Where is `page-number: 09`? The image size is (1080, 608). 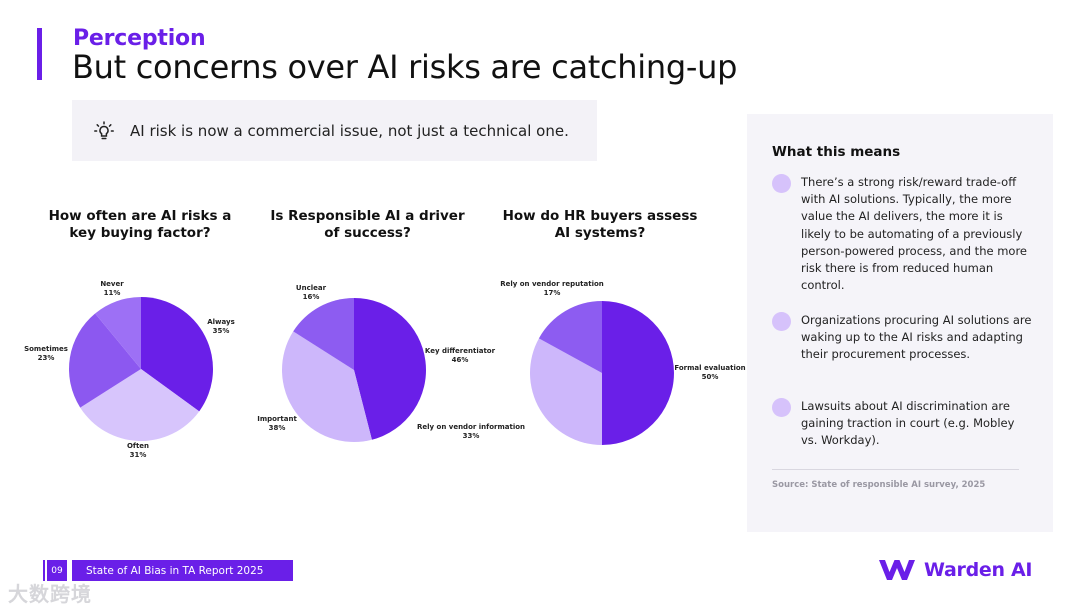
page-number: 09 is located at coordinates (57, 570).